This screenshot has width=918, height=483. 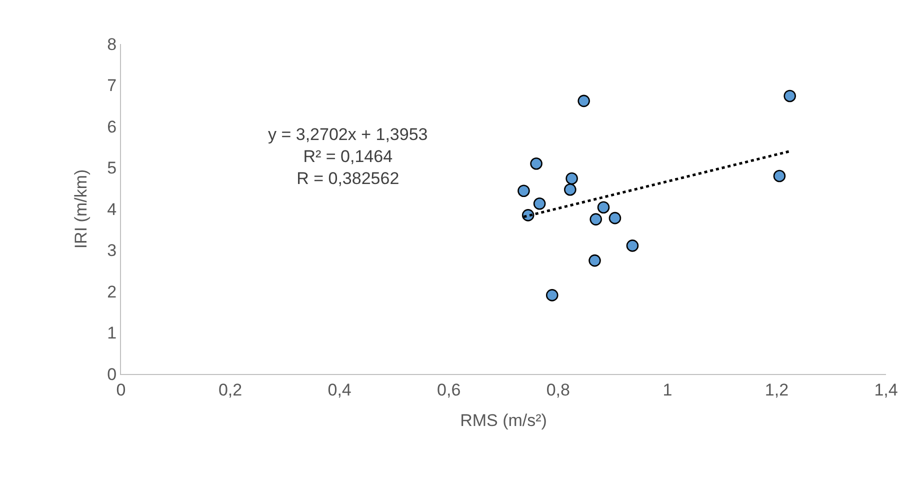 I want to click on y-tick-label: 7, so click(x=112, y=86).